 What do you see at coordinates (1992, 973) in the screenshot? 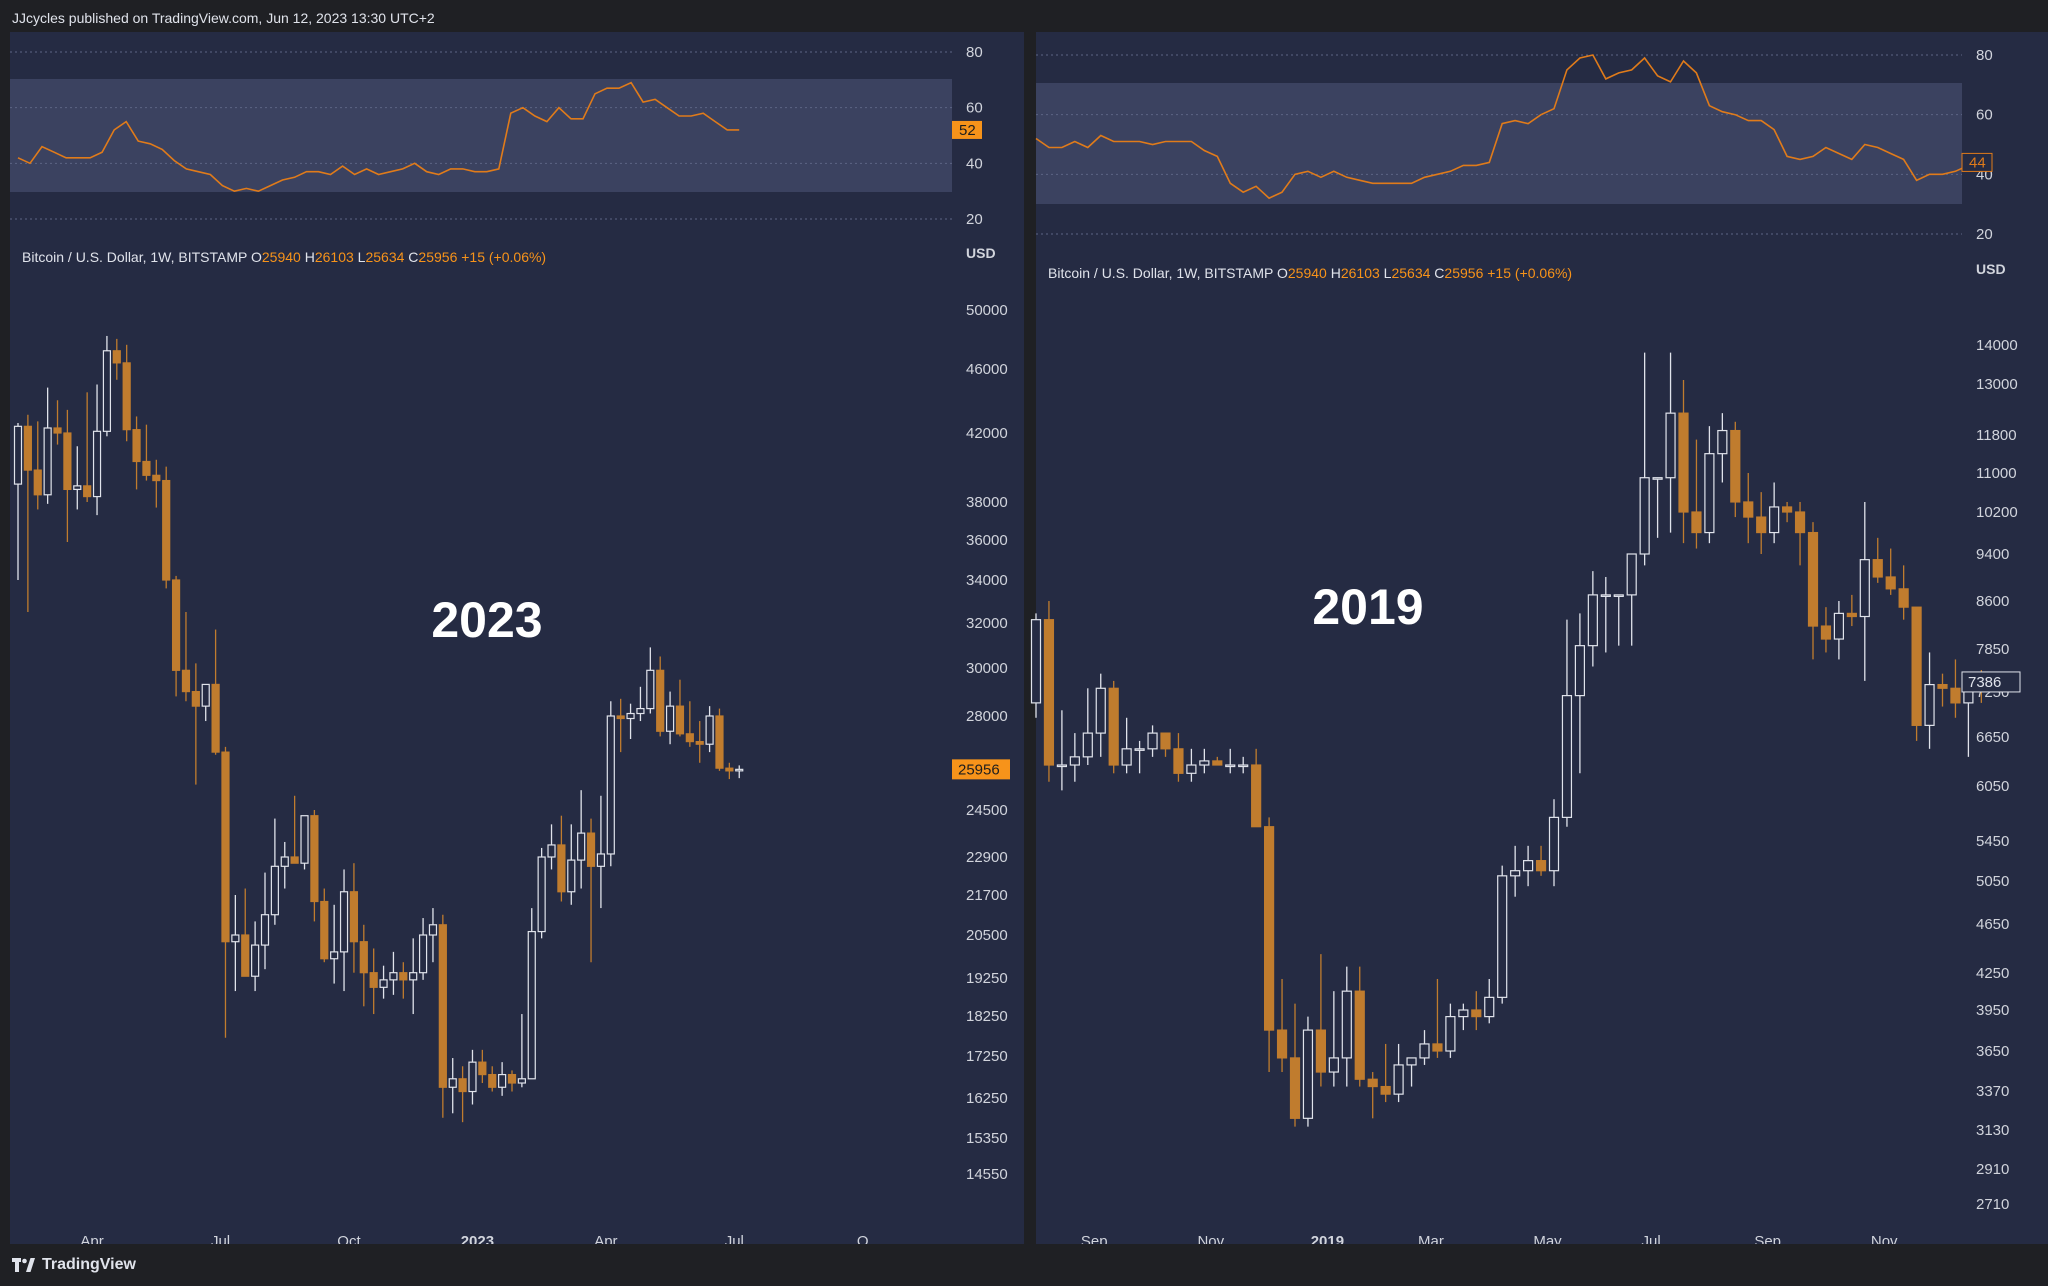
I see `price-tick-label: 4250` at bounding box center [1992, 973].